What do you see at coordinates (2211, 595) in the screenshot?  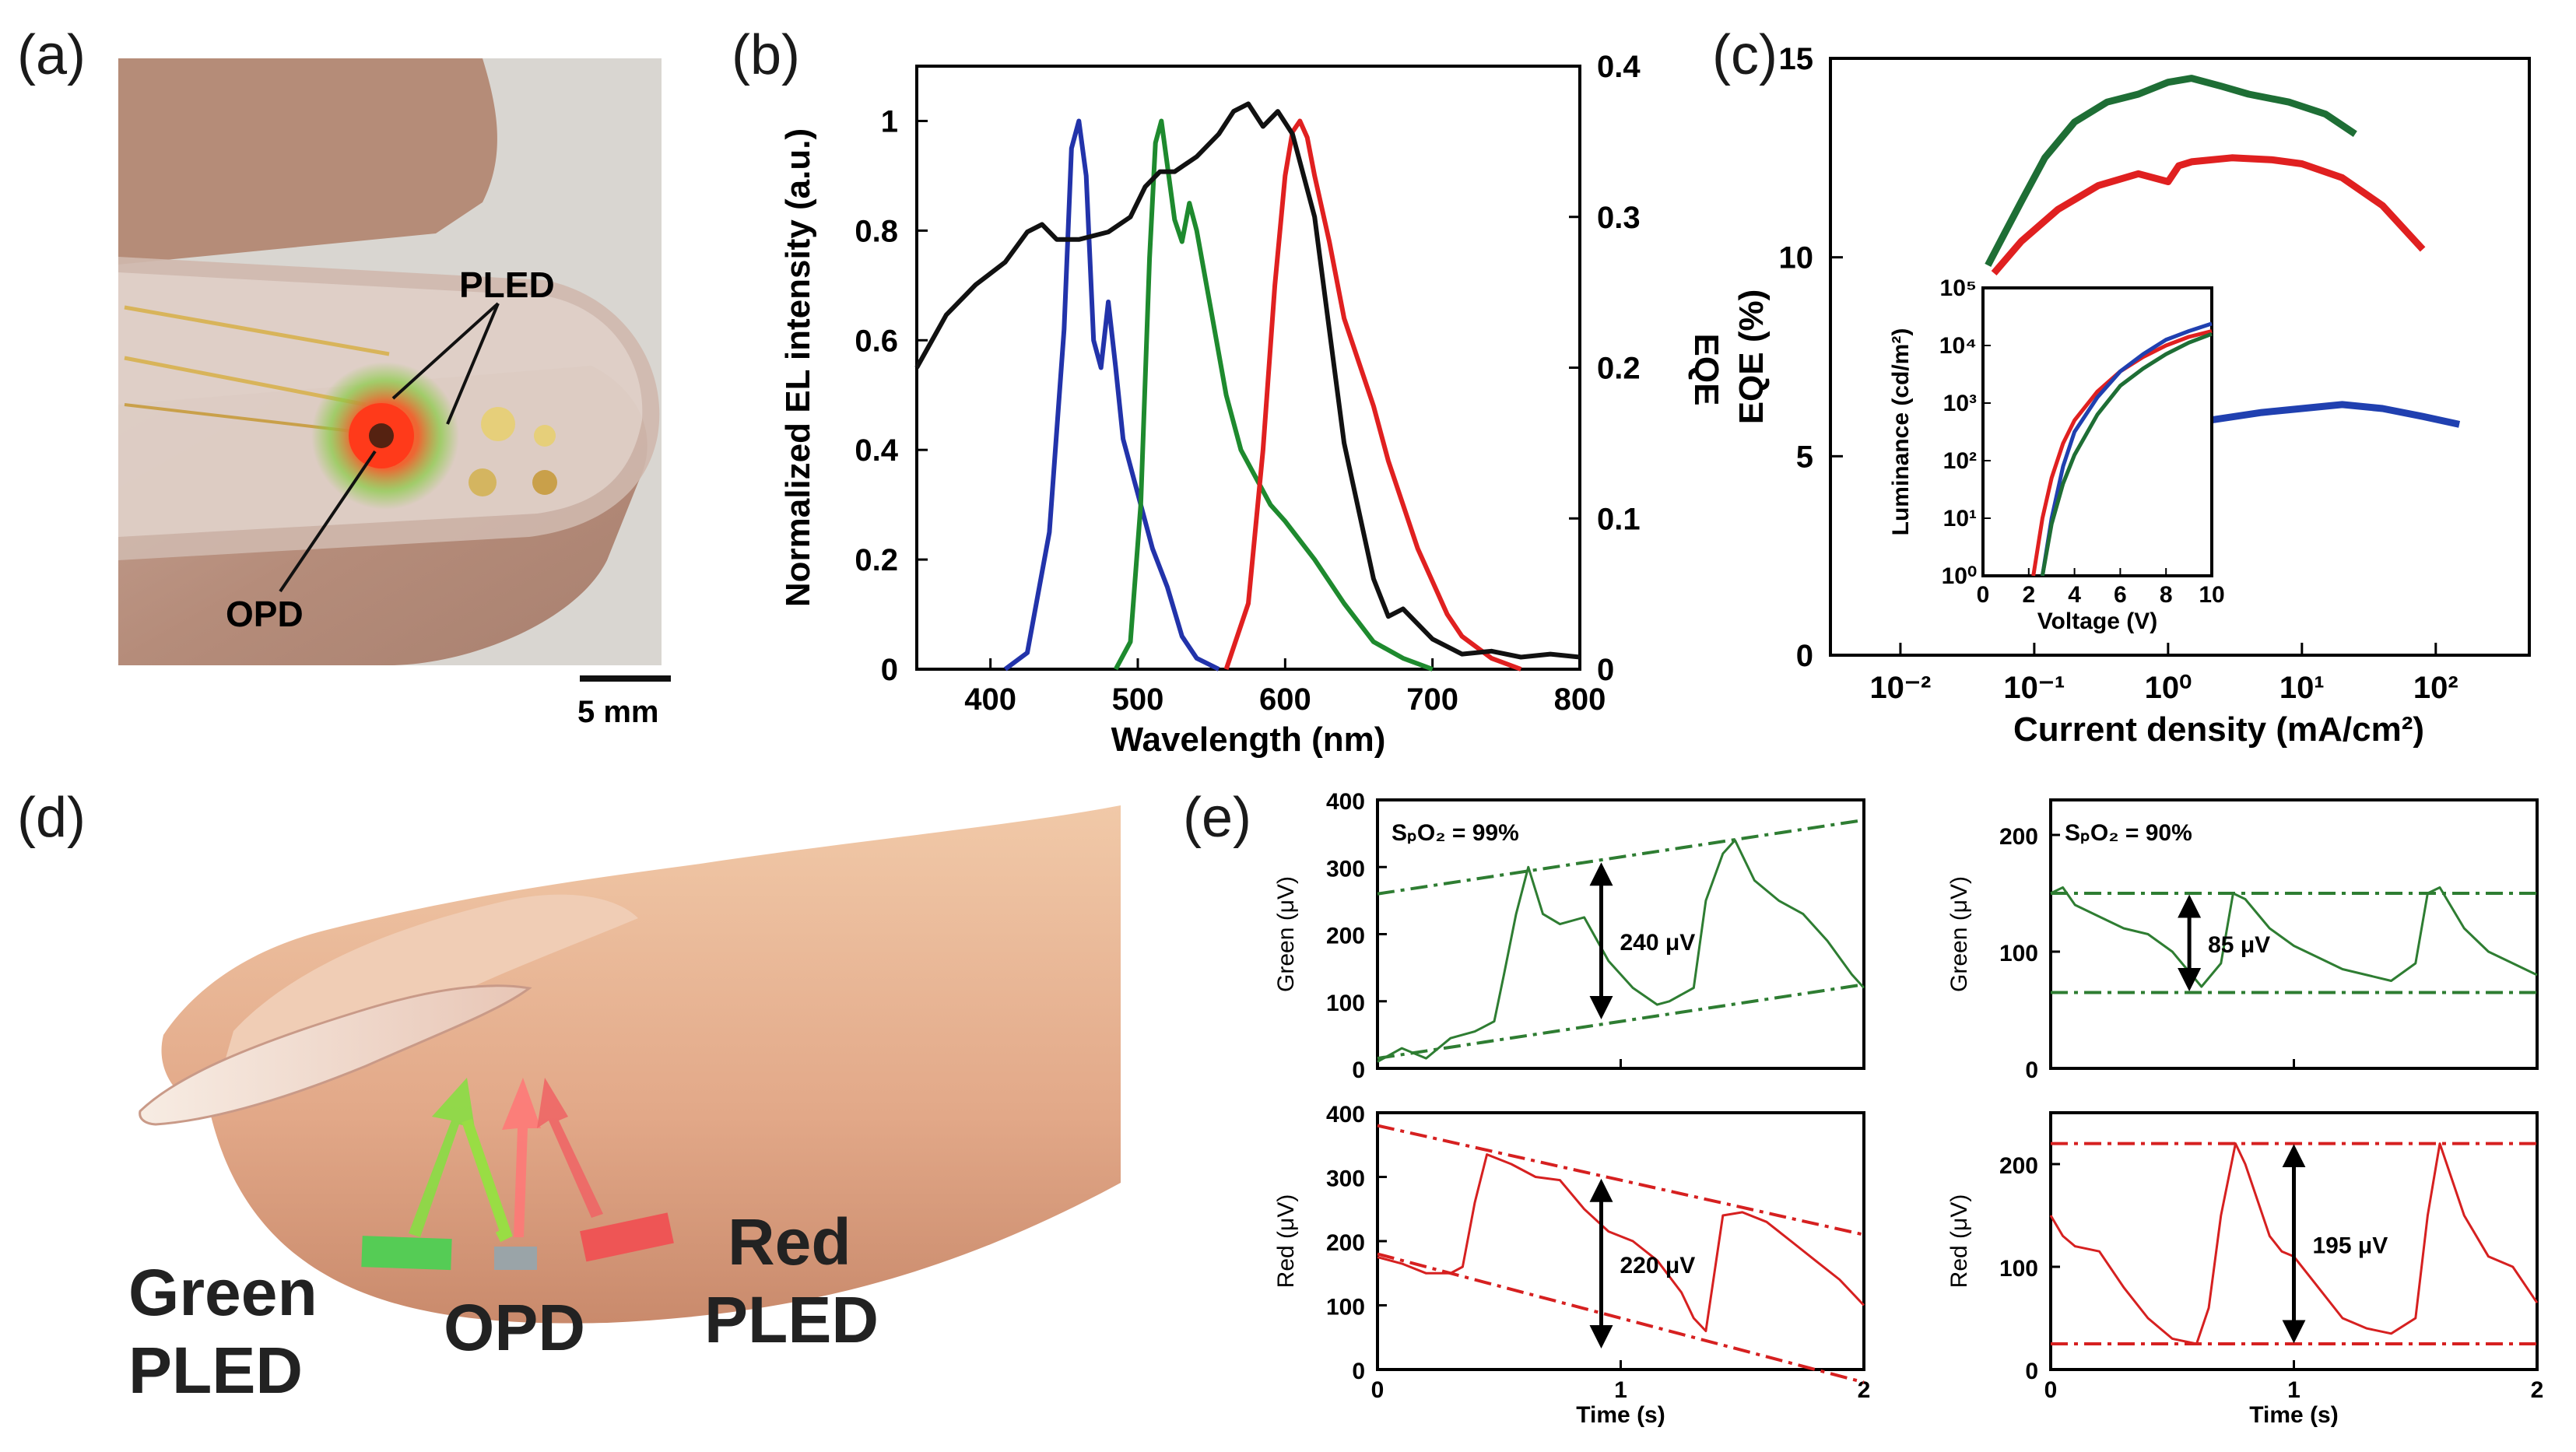 I see `chart-c-inset-xtick-label: 10` at bounding box center [2211, 595].